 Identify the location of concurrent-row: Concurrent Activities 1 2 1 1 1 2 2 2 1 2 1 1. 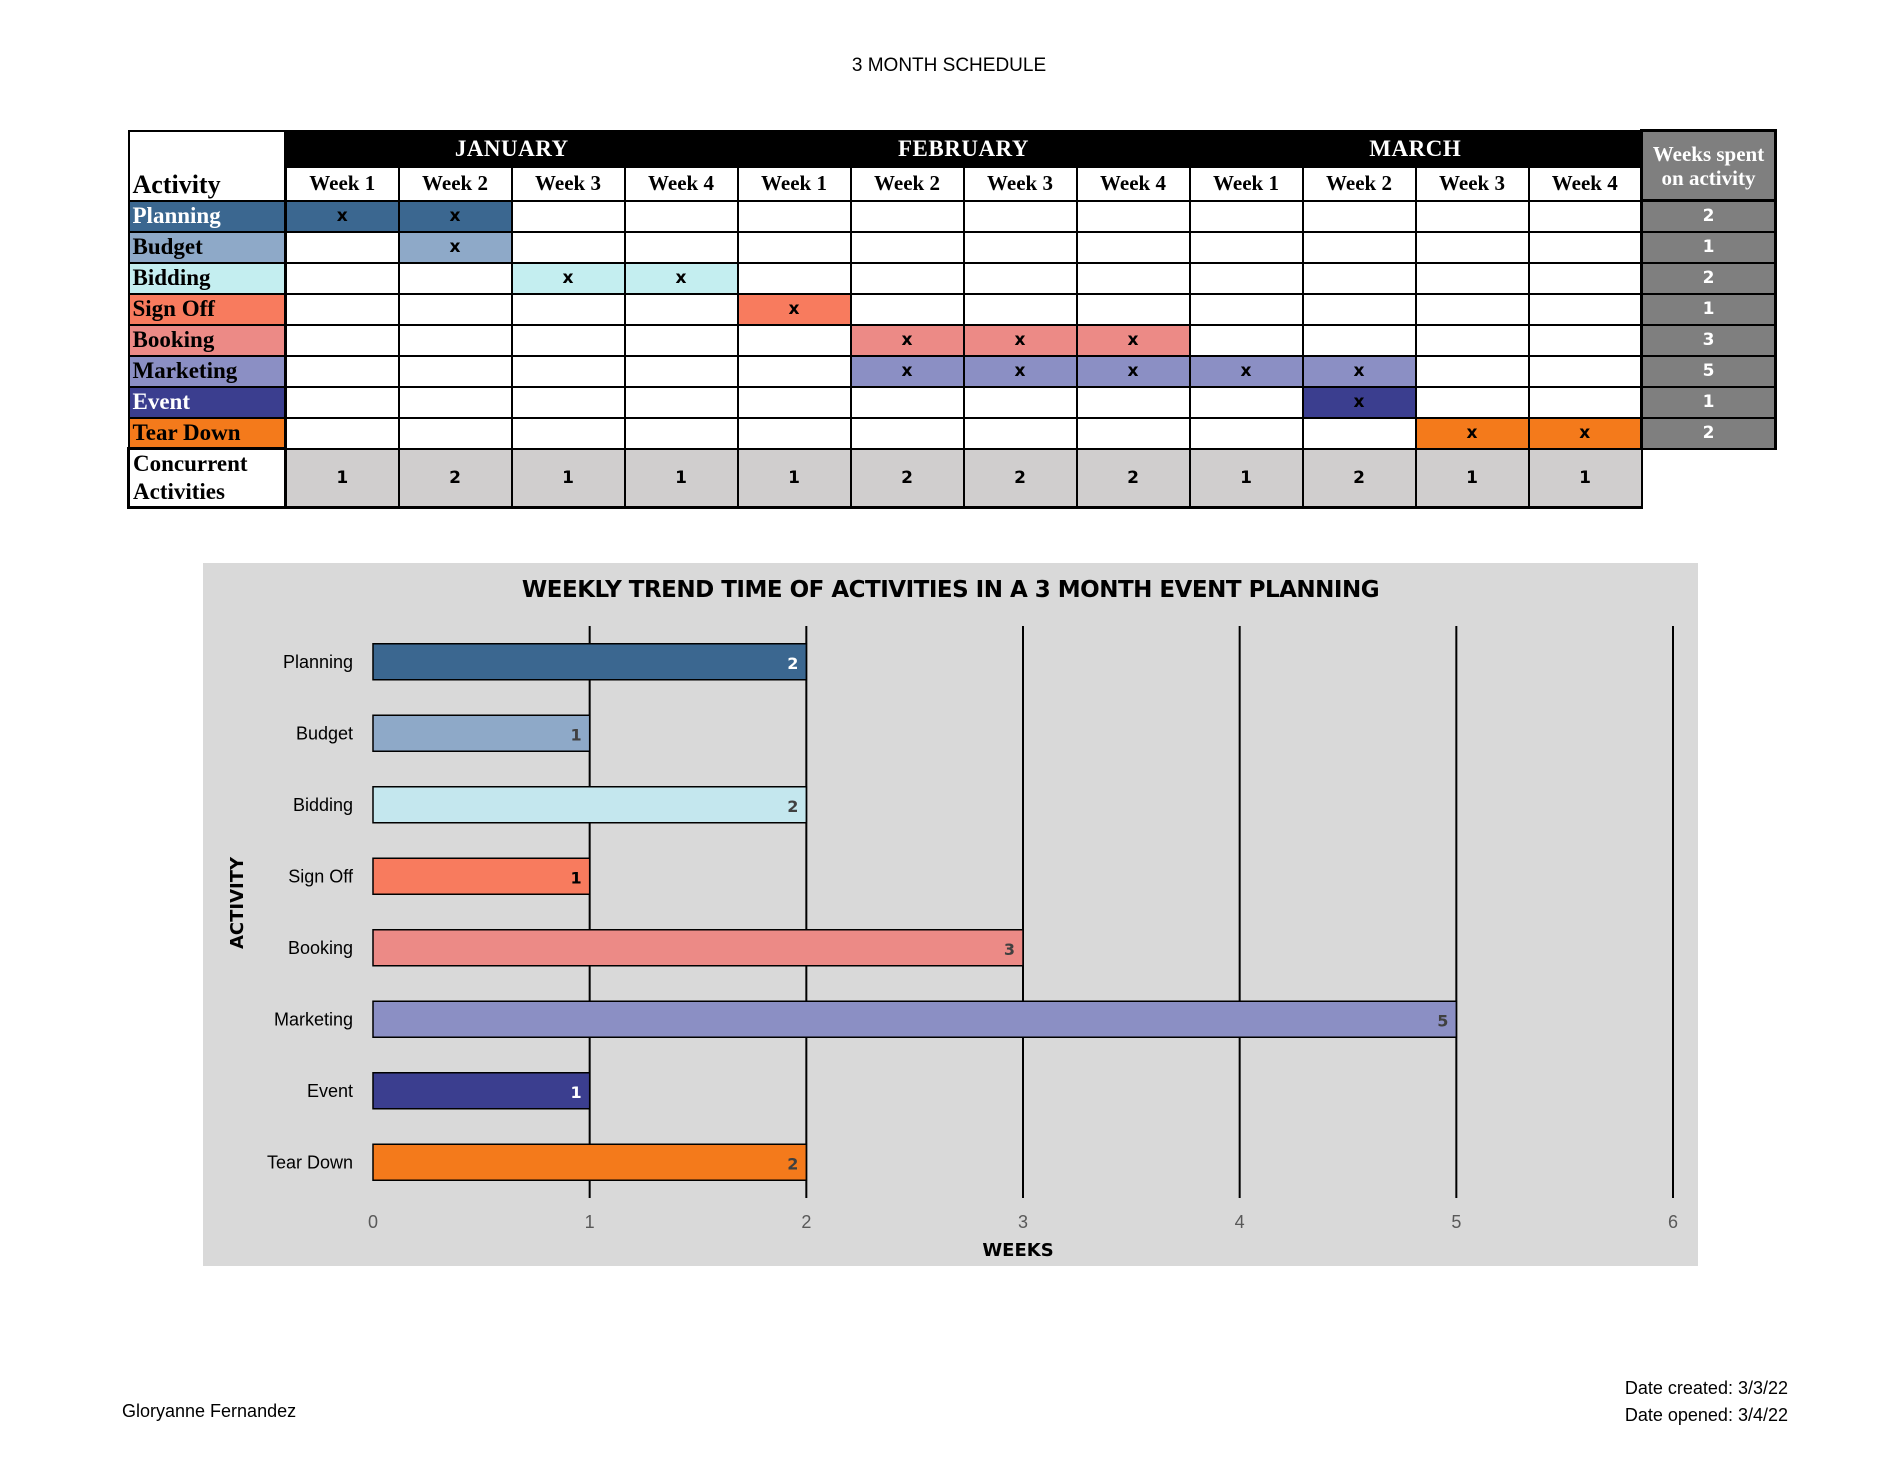
(951, 478).